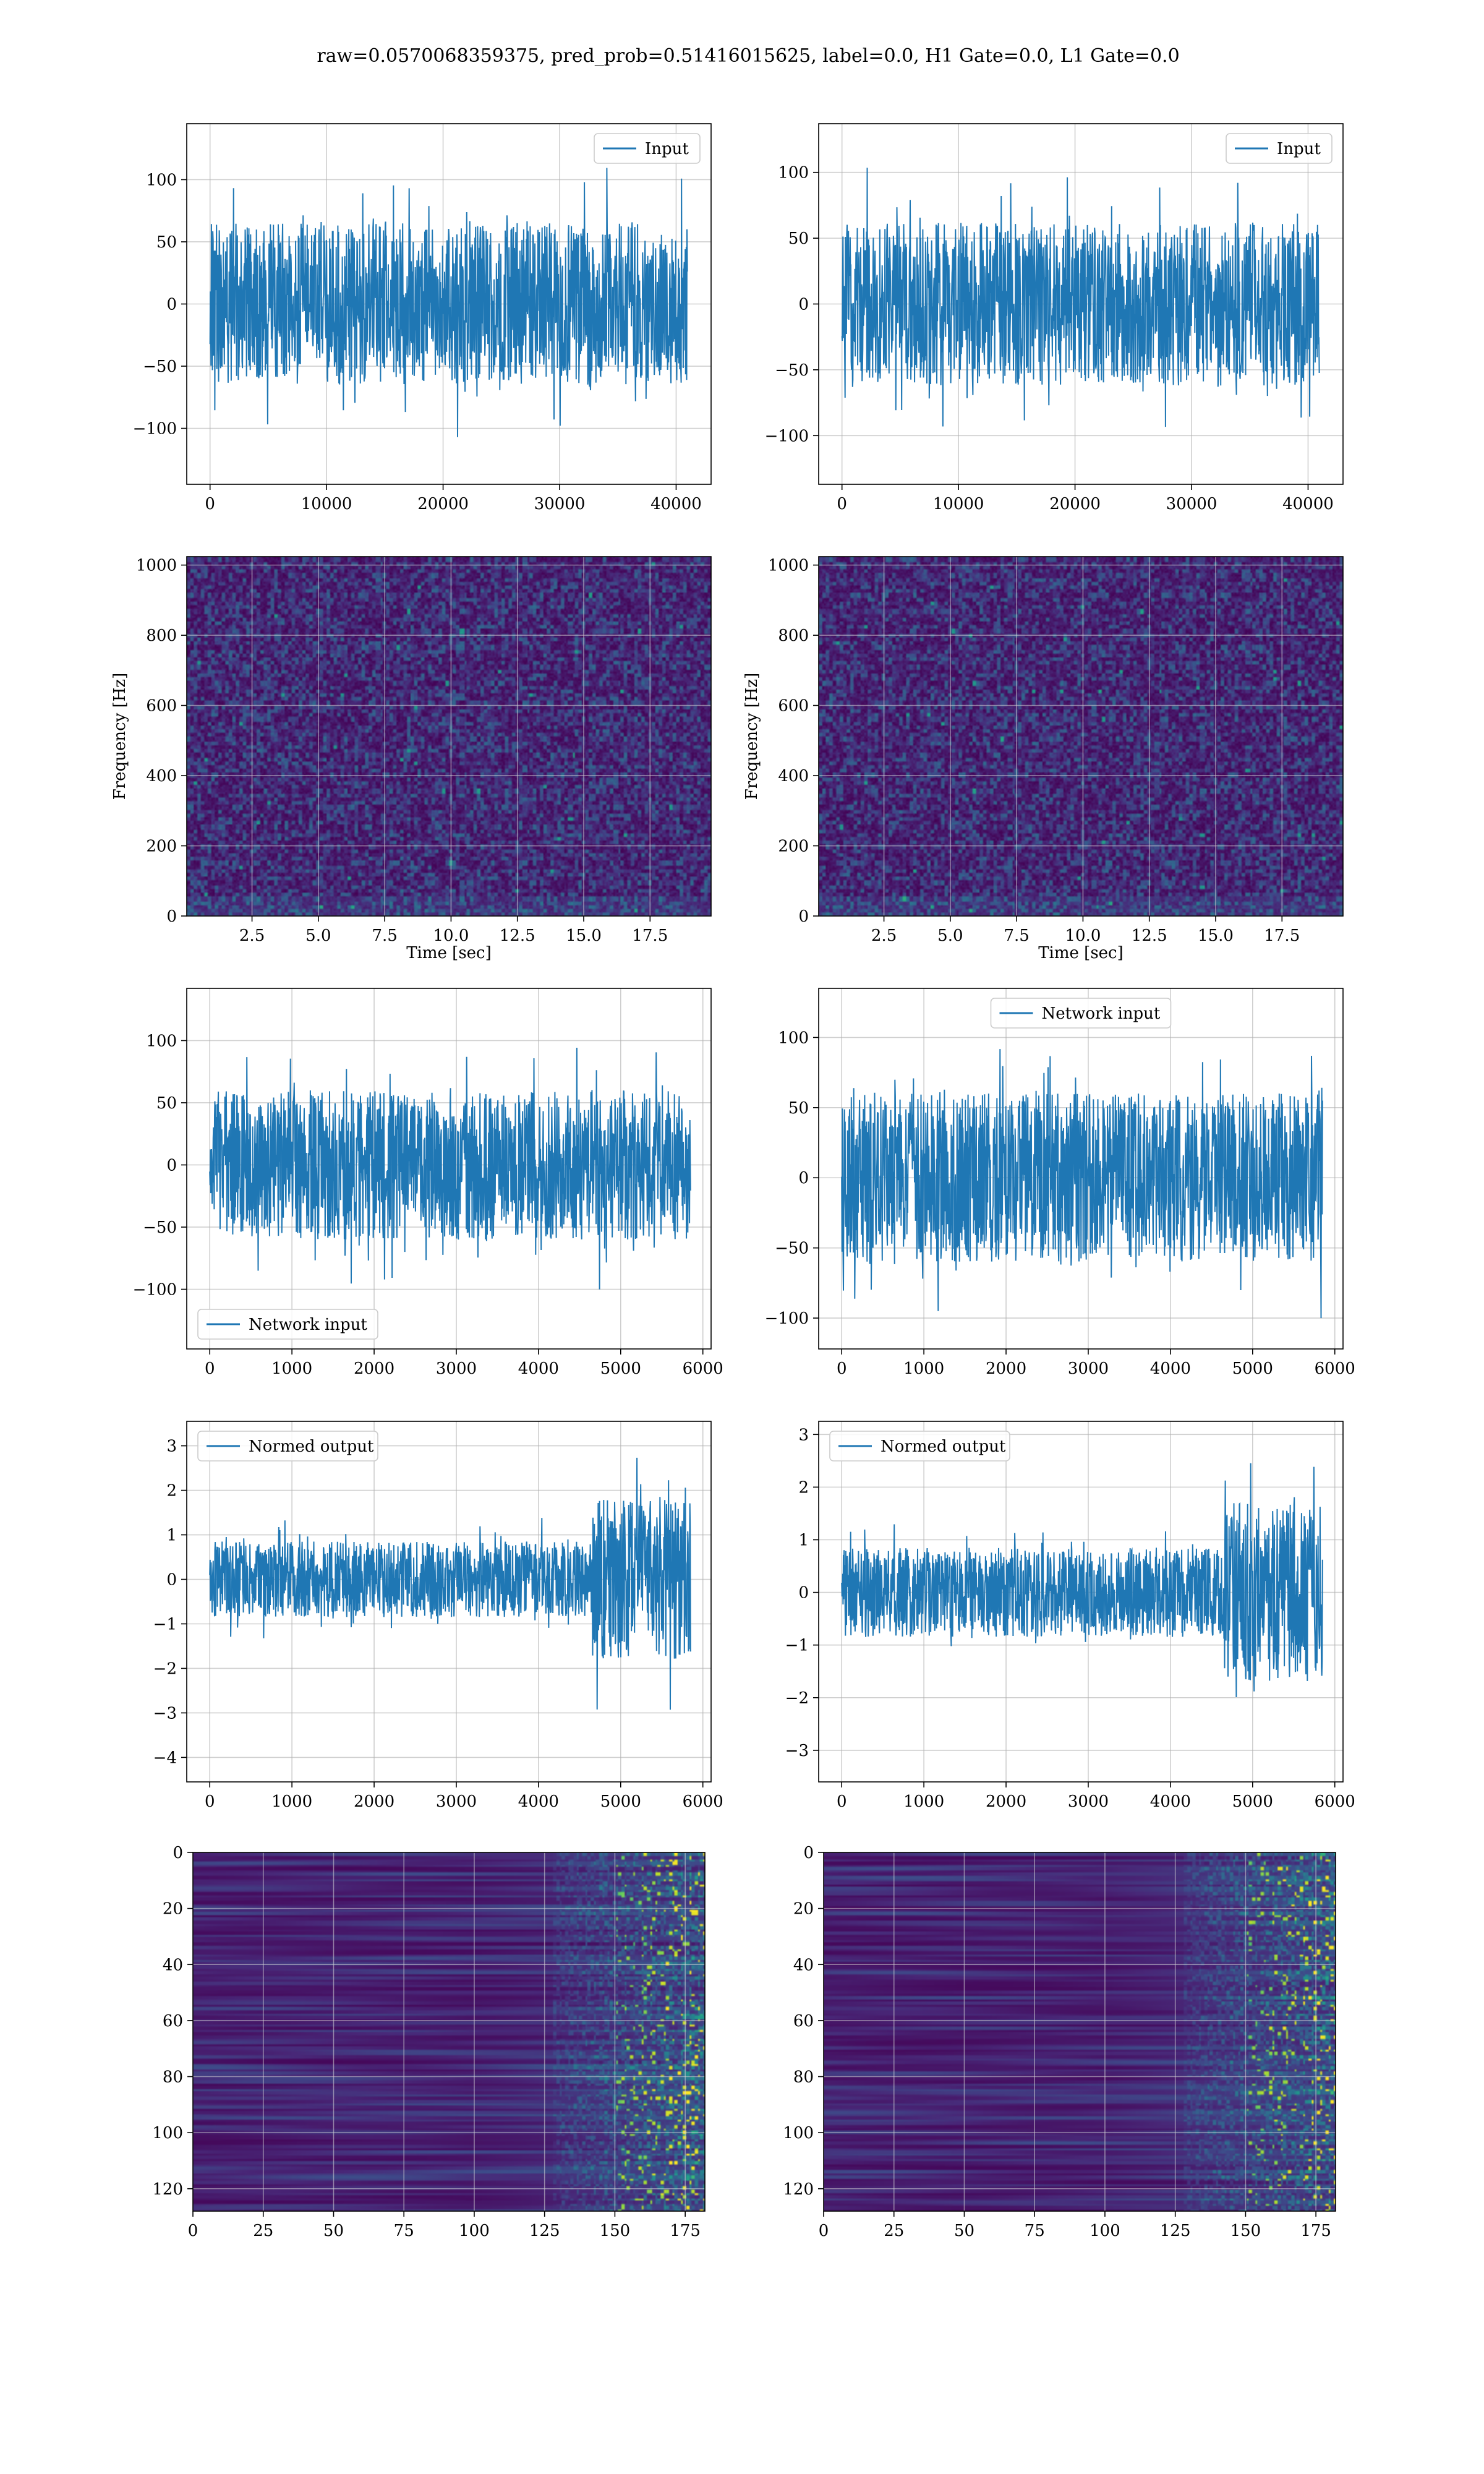  What do you see at coordinates (210, 1369) in the screenshot?
I see `h1-network-input-x-tick-label: 0` at bounding box center [210, 1369].